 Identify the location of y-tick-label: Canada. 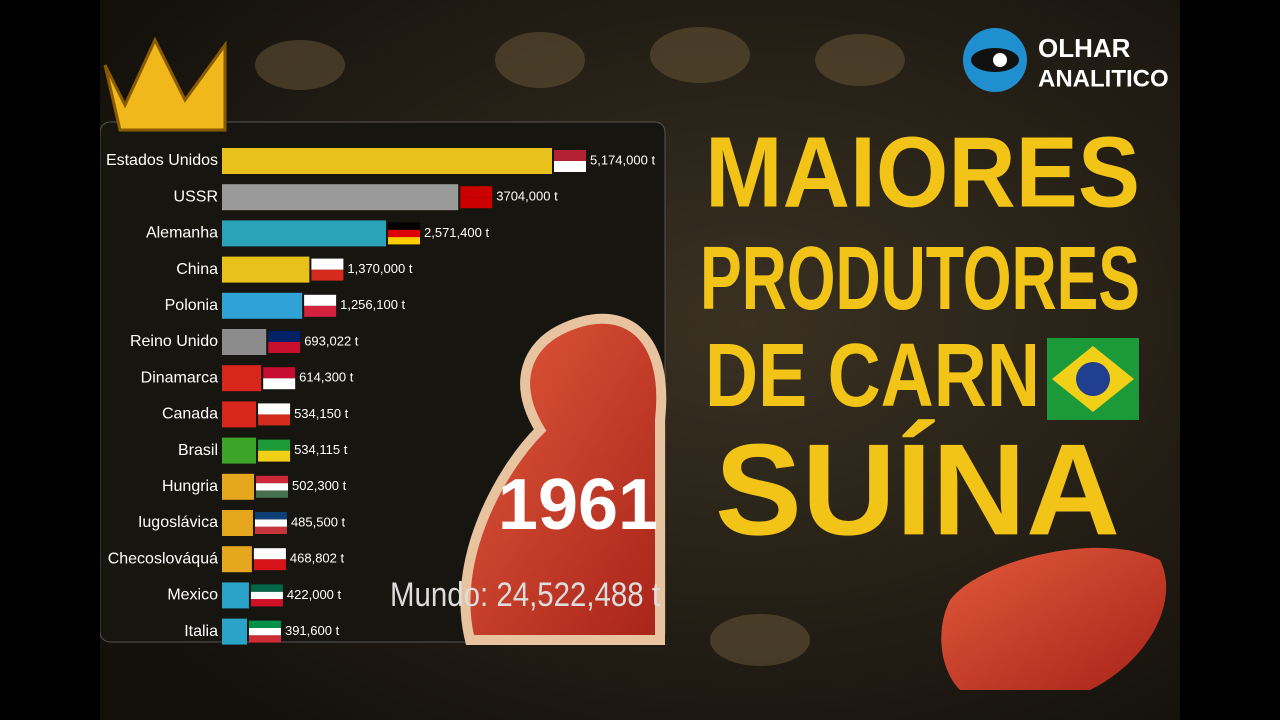
(190, 414).